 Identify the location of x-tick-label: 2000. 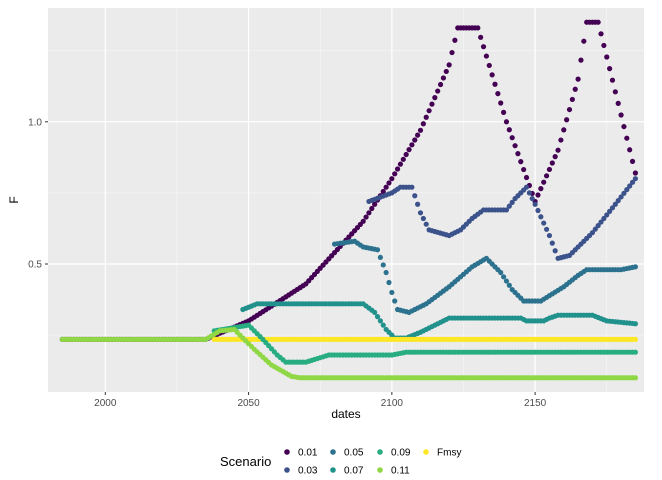
(105, 403).